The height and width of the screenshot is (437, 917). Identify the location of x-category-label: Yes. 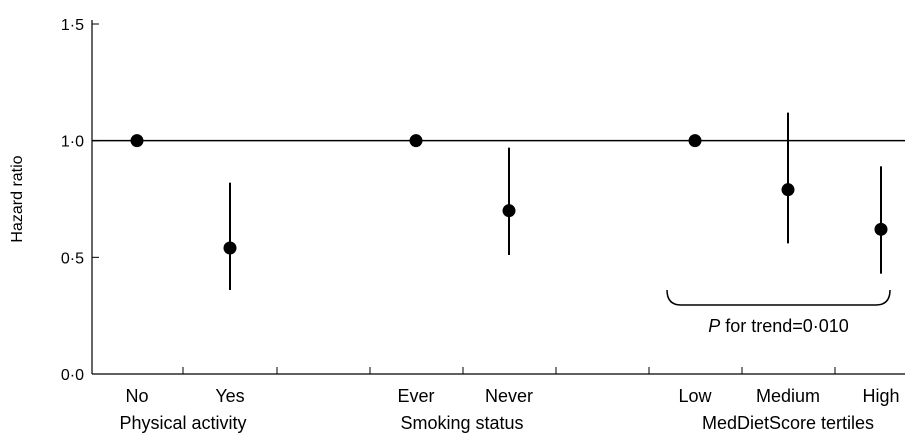
(229, 396).